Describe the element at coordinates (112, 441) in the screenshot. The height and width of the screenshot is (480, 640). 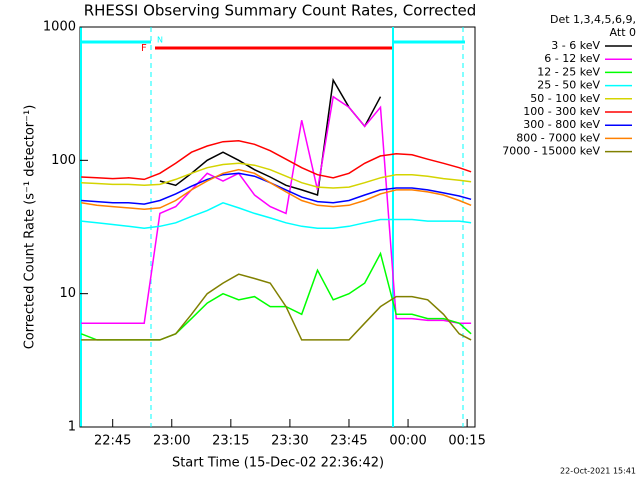
I see `x-tick-label: 22:45` at that location.